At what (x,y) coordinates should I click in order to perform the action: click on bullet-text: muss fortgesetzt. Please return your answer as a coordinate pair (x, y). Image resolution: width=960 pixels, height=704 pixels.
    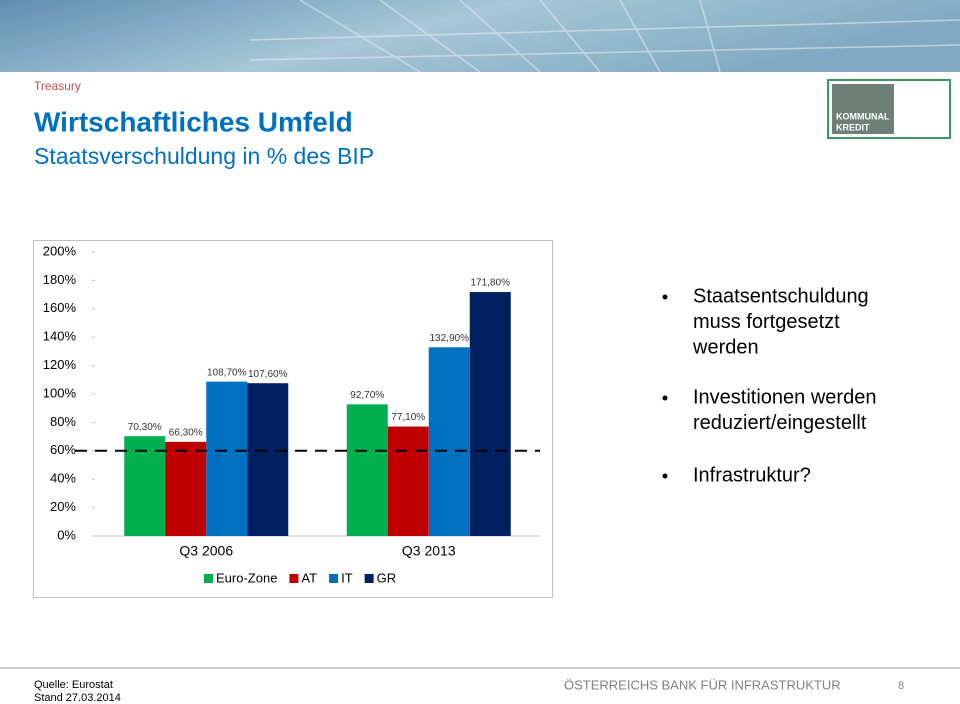
    Looking at the image, I should click on (766, 322).